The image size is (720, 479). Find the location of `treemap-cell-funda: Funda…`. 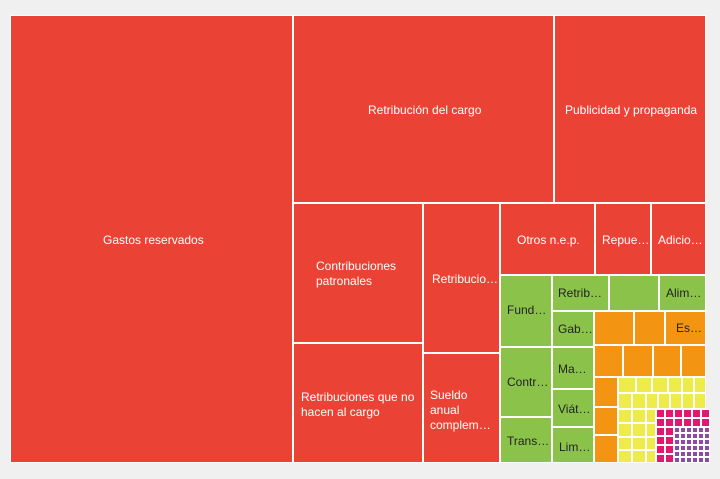

treemap-cell-funda: Funda… is located at coordinates (526, 311).